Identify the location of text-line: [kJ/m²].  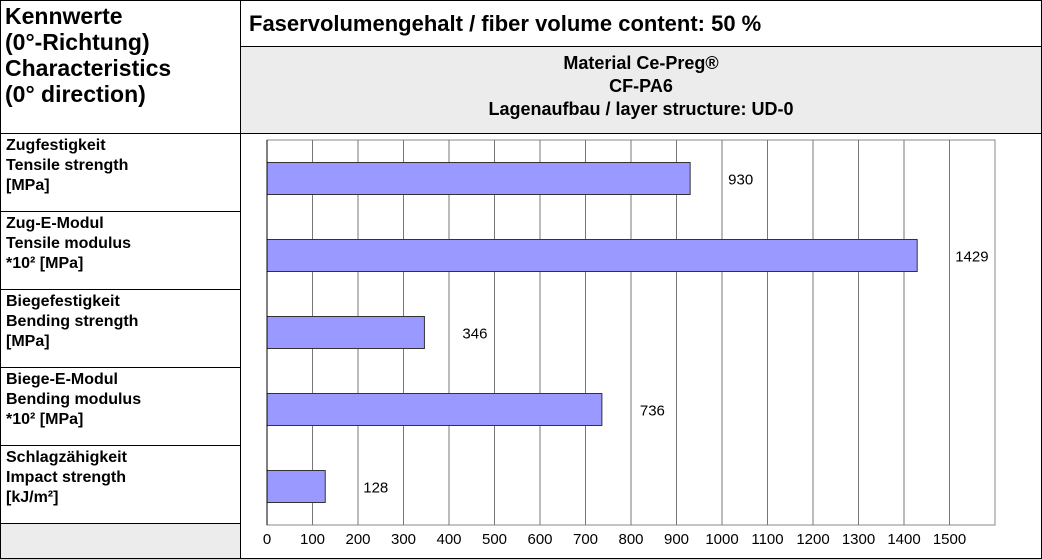
(32, 497).